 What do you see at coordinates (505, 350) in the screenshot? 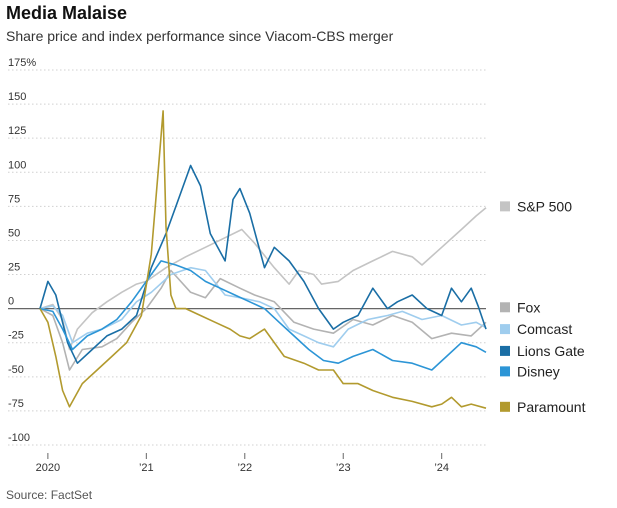
I see `legend-swatch-lions-gate` at bounding box center [505, 350].